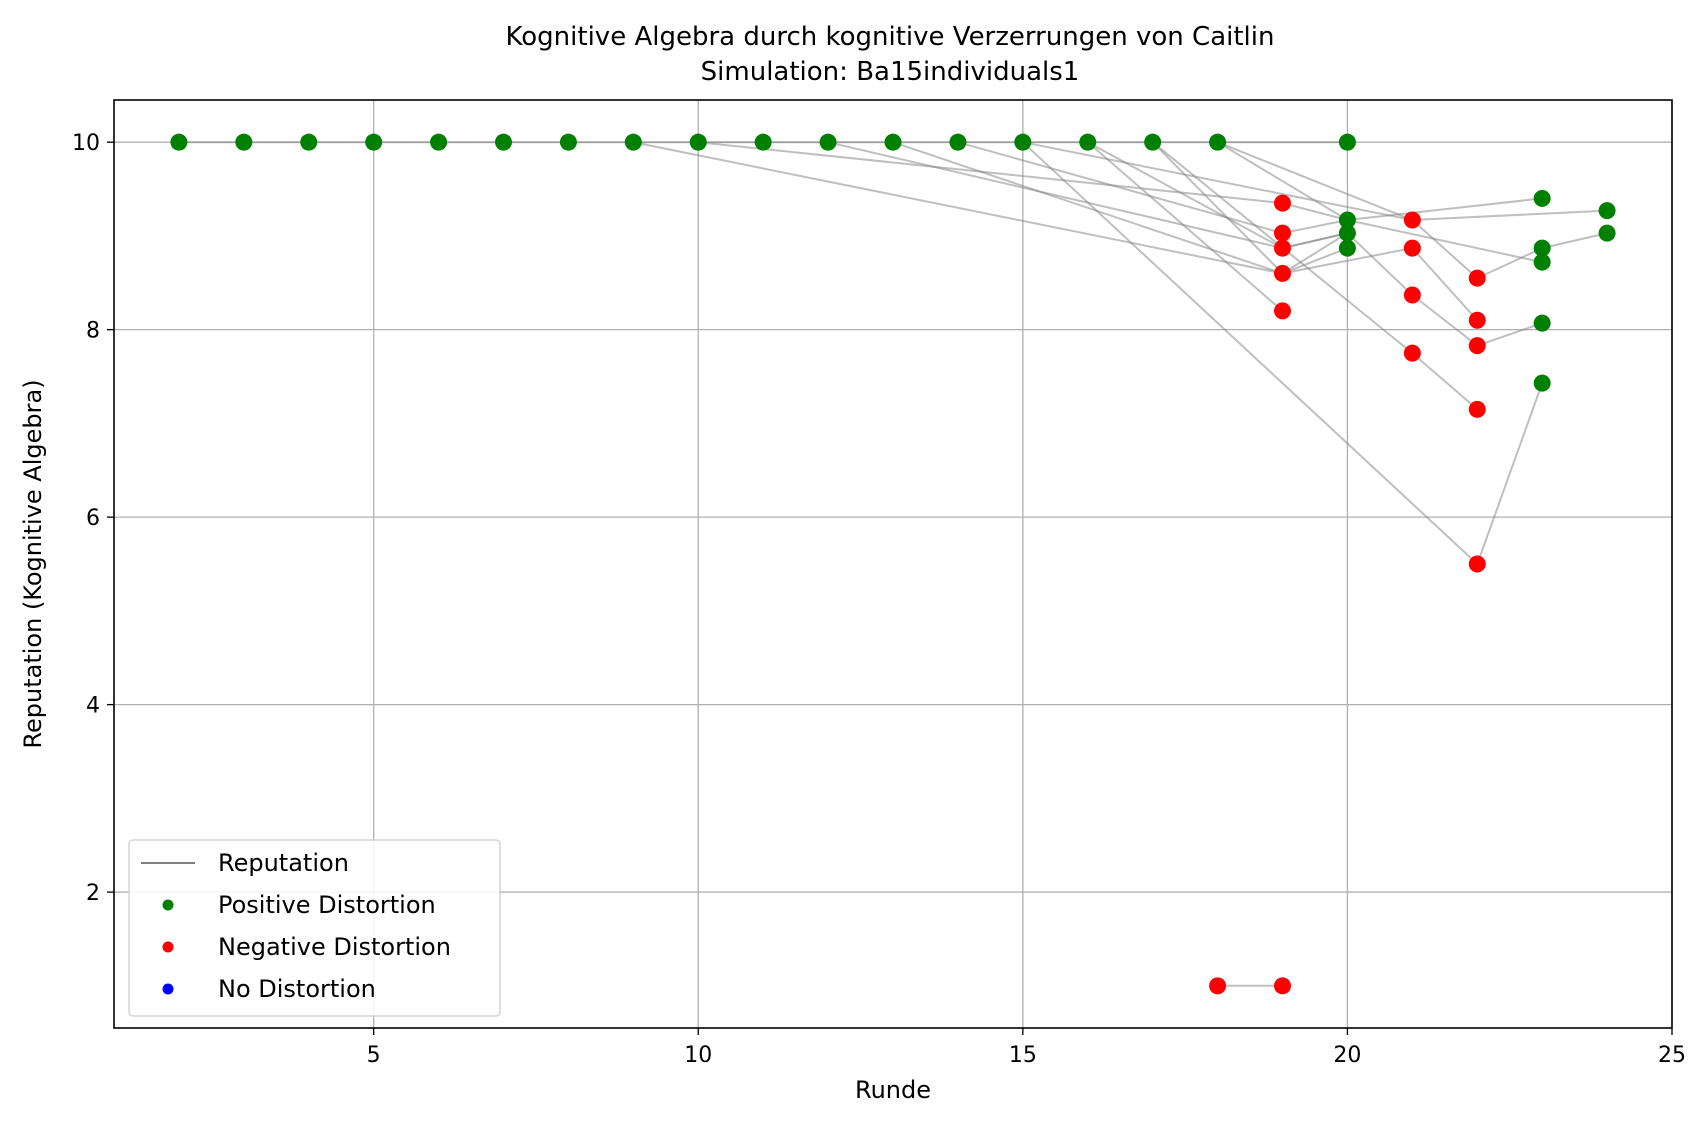 The image size is (1695, 1135). Describe the element at coordinates (327, 905) in the screenshot. I see `legend-label: Positive Distortion` at that location.